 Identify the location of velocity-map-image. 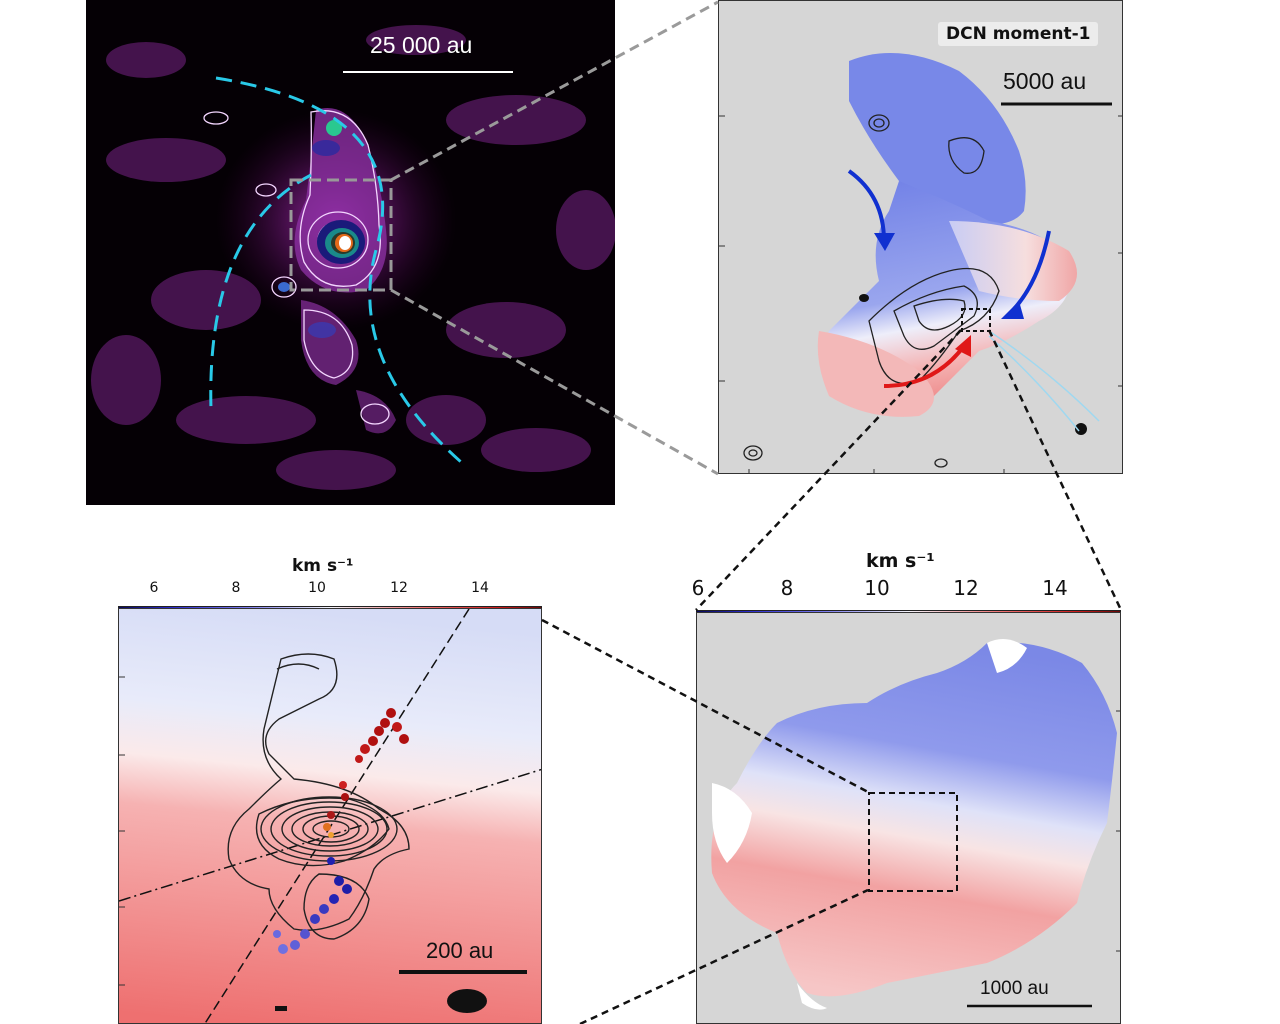
(915, 824).